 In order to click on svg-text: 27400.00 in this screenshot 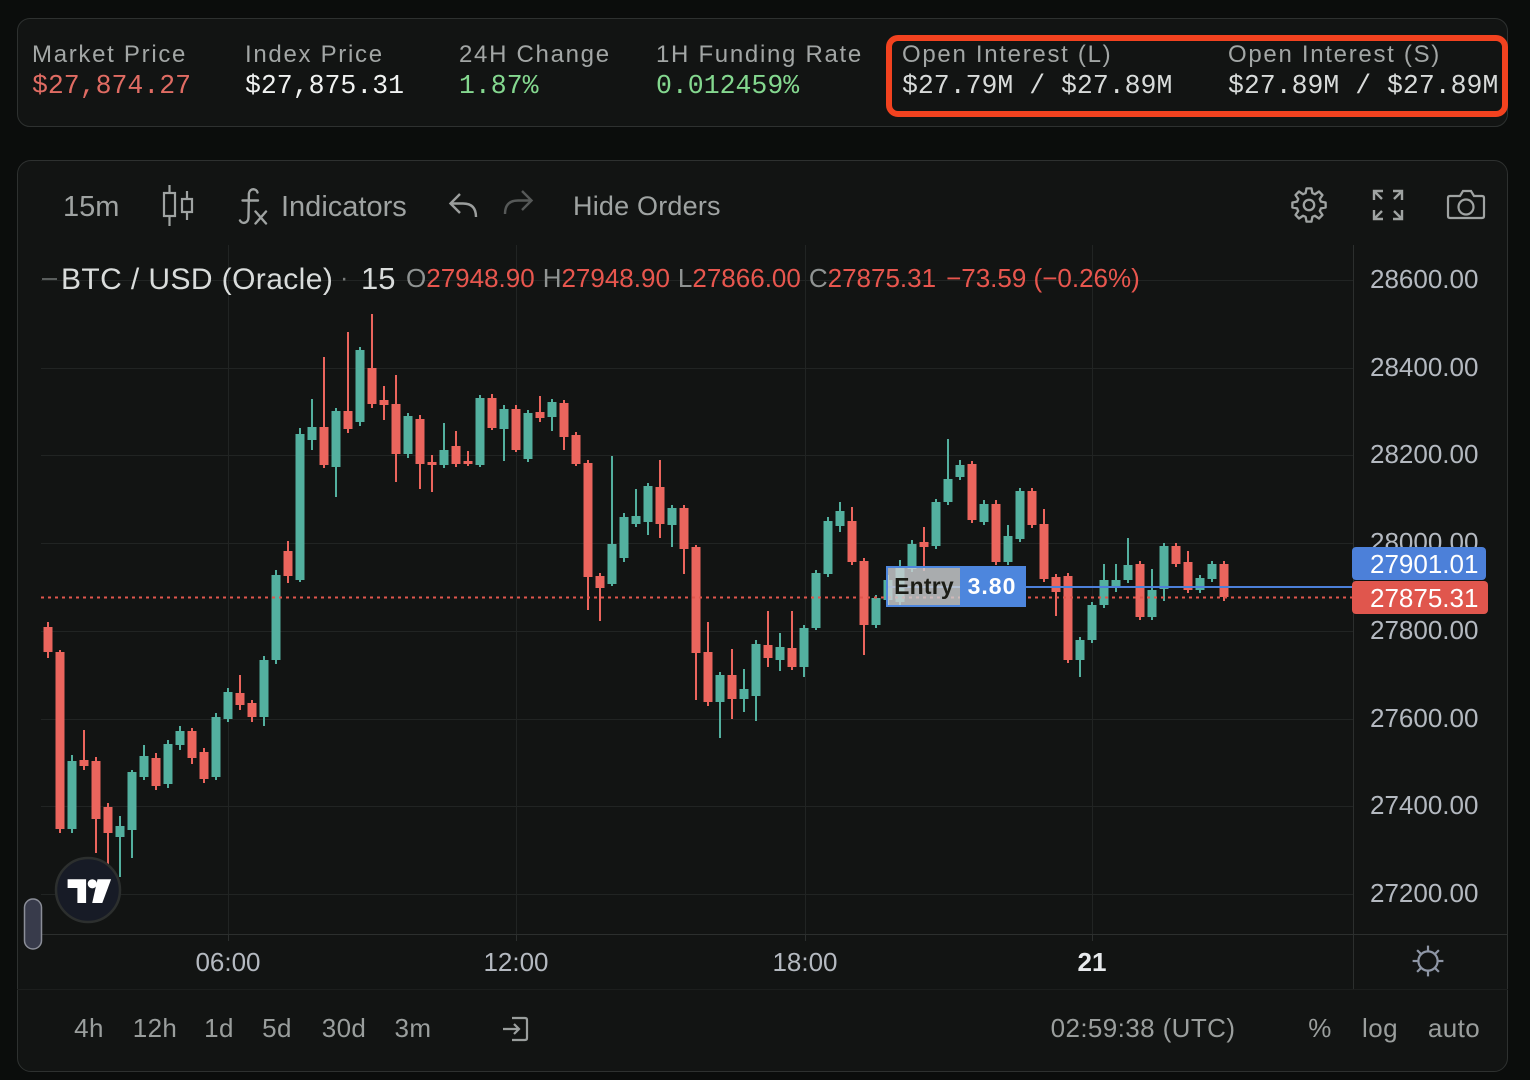, I will do `click(1424, 805)`.